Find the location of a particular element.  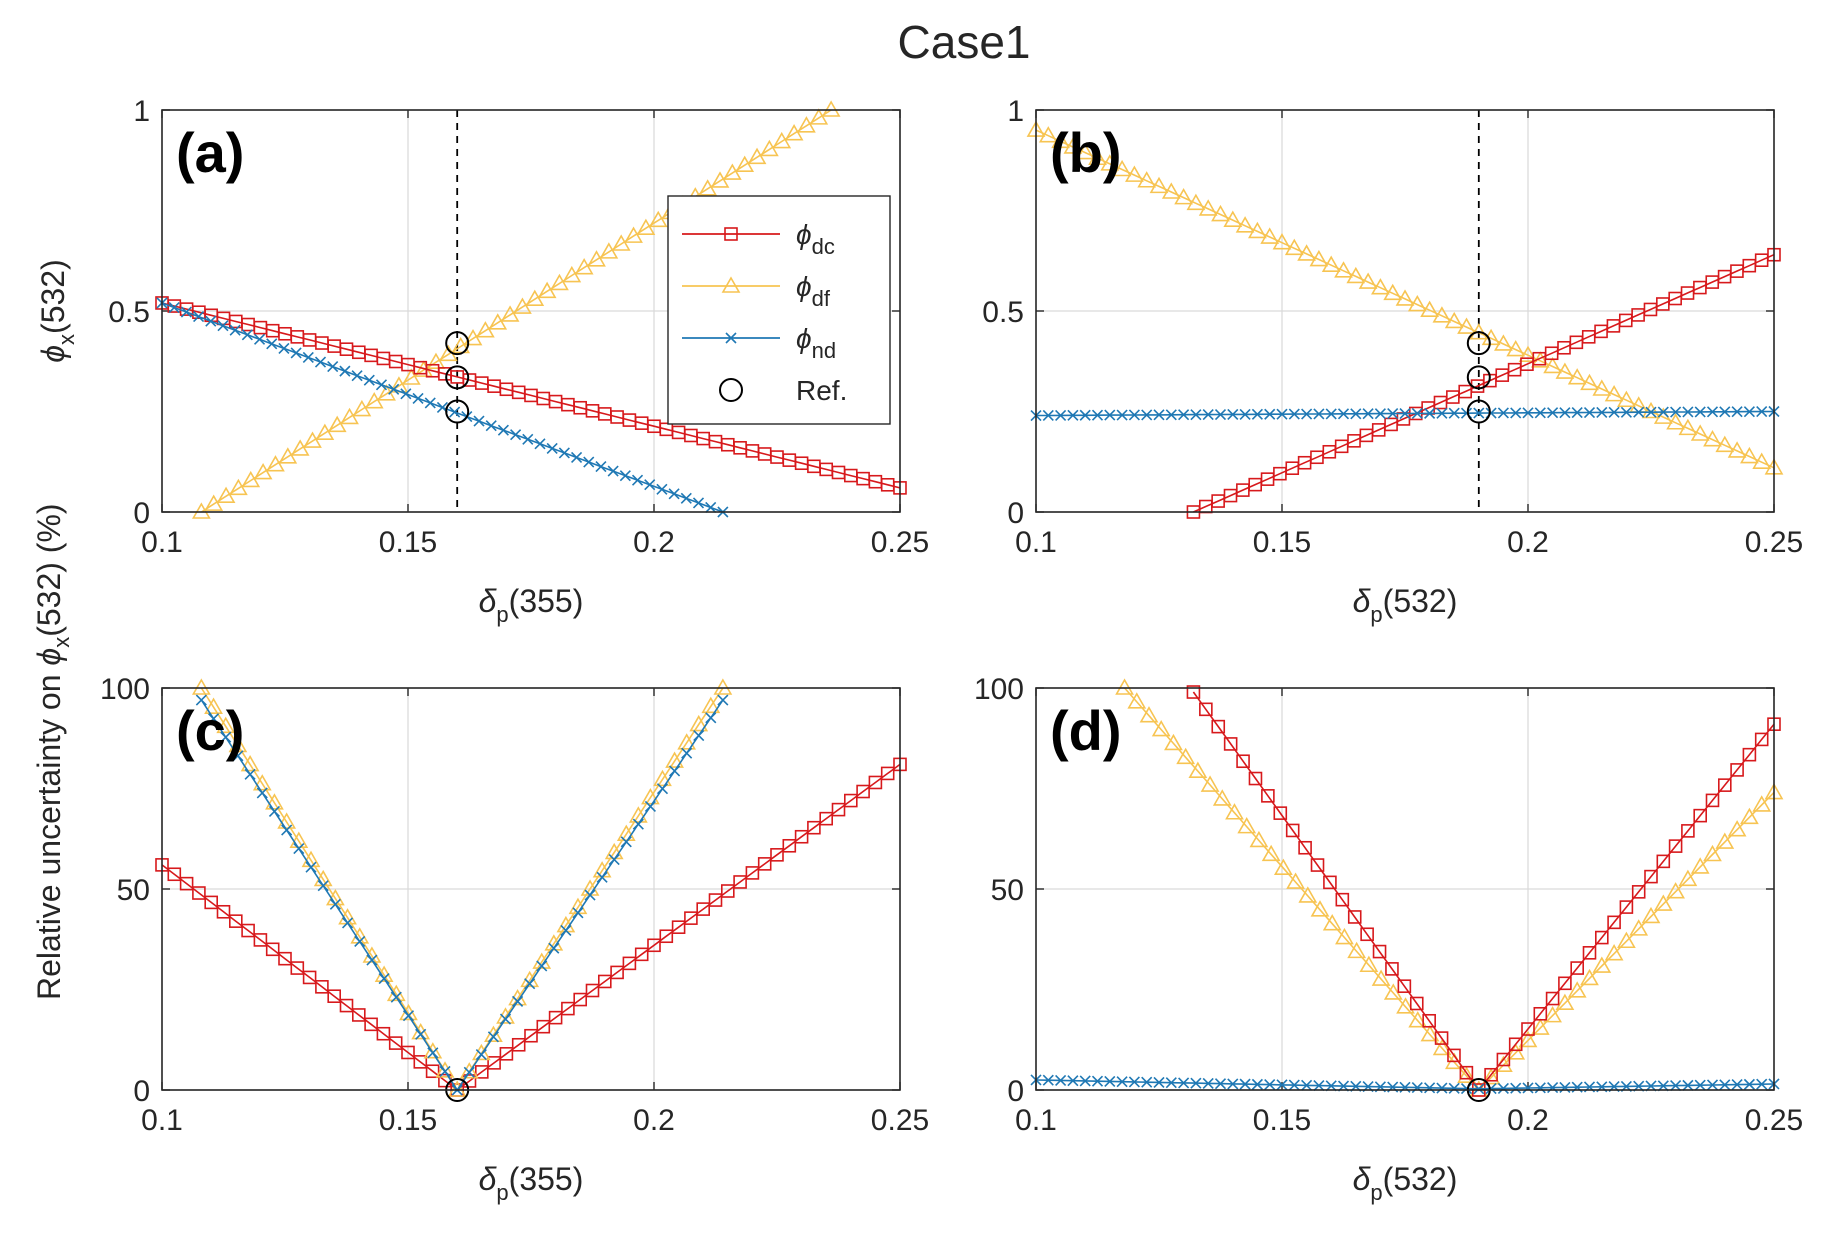

legend-label-nd: ϕnd is located at coordinates (816, 343).